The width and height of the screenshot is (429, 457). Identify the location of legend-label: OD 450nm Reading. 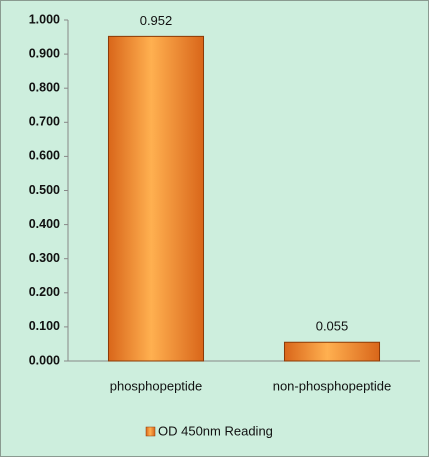
(215, 430).